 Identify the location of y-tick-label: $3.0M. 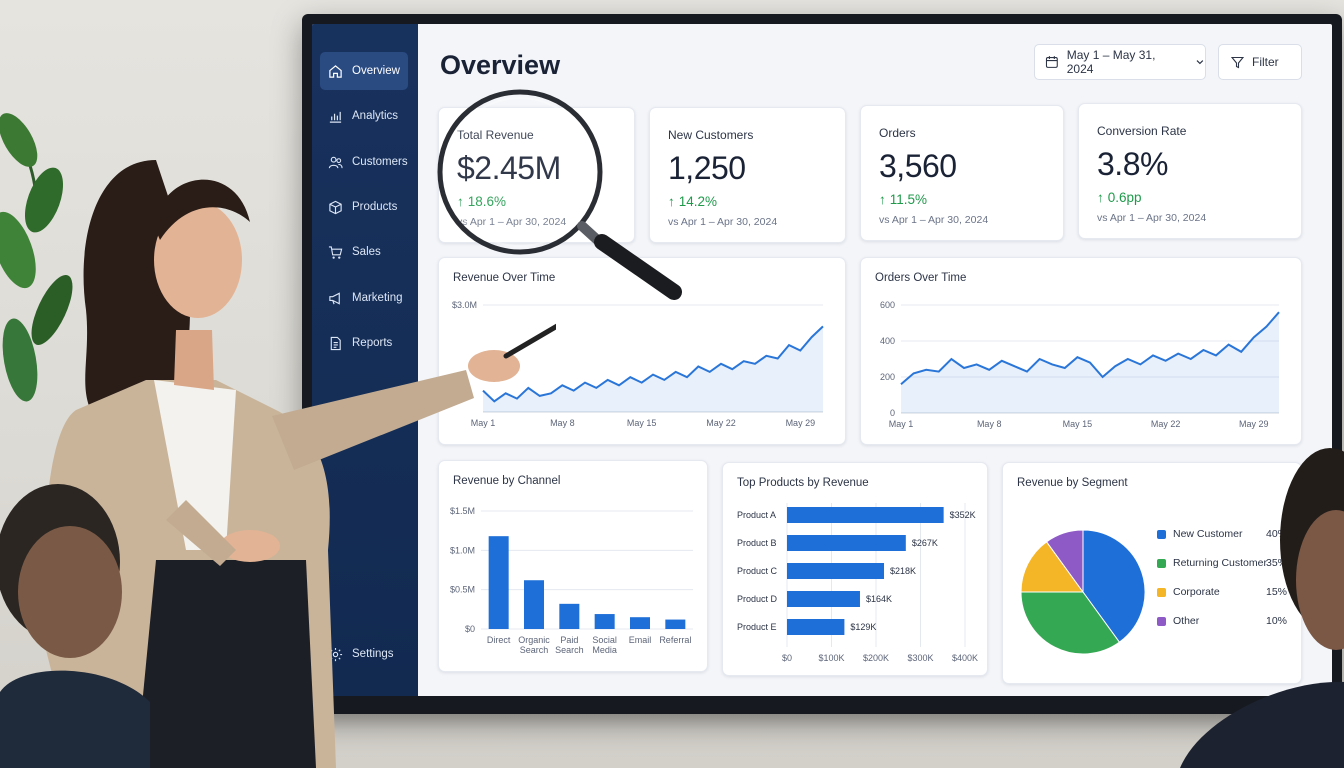
(464, 305).